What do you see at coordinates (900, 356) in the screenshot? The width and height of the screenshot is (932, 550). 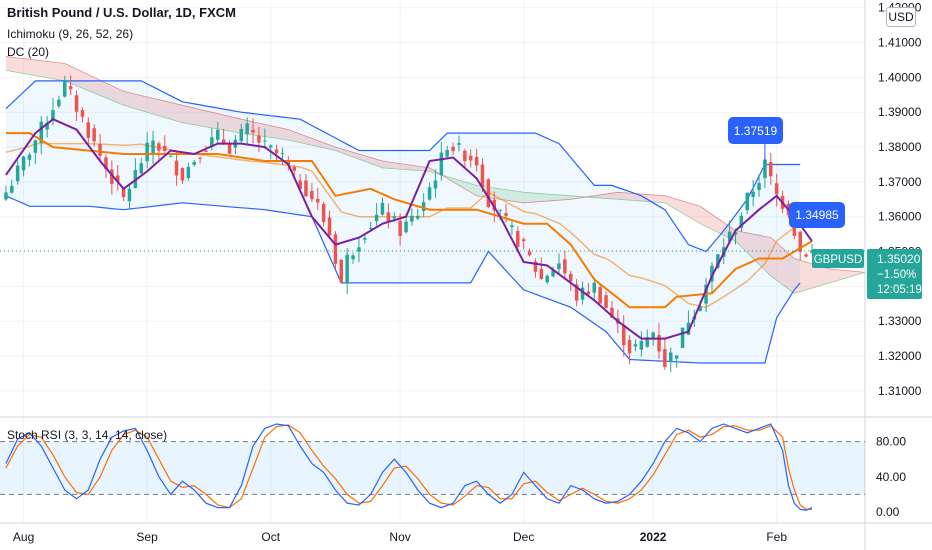 I see `price-tick-label: 1.32000` at bounding box center [900, 356].